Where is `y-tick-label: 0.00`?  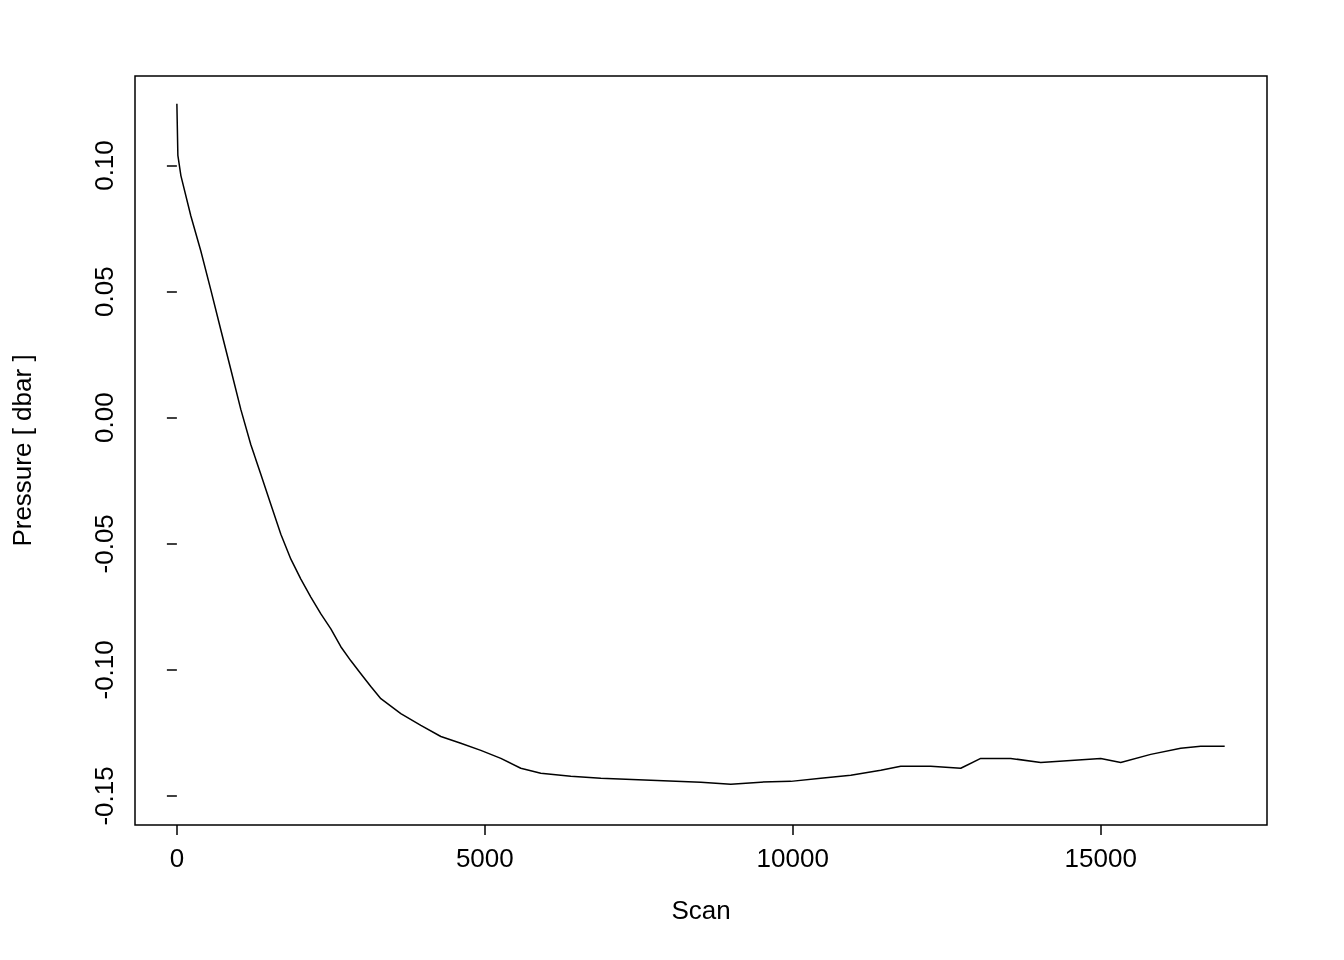
y-tick-label: 0.00 is located at coordinates (104, 418).